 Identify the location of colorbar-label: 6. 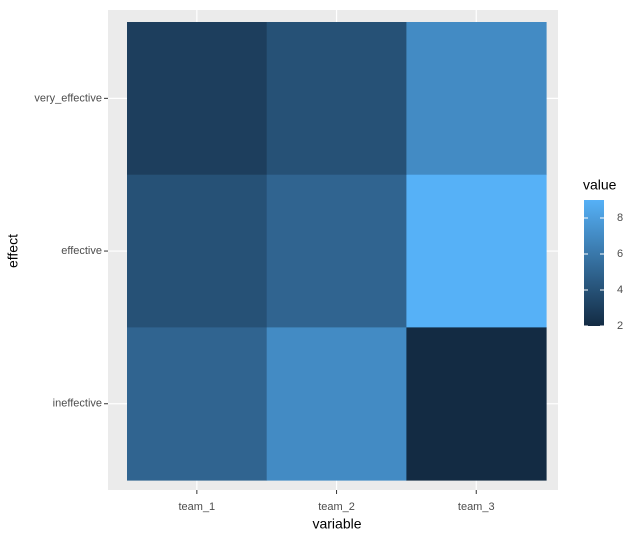
(620, 254).